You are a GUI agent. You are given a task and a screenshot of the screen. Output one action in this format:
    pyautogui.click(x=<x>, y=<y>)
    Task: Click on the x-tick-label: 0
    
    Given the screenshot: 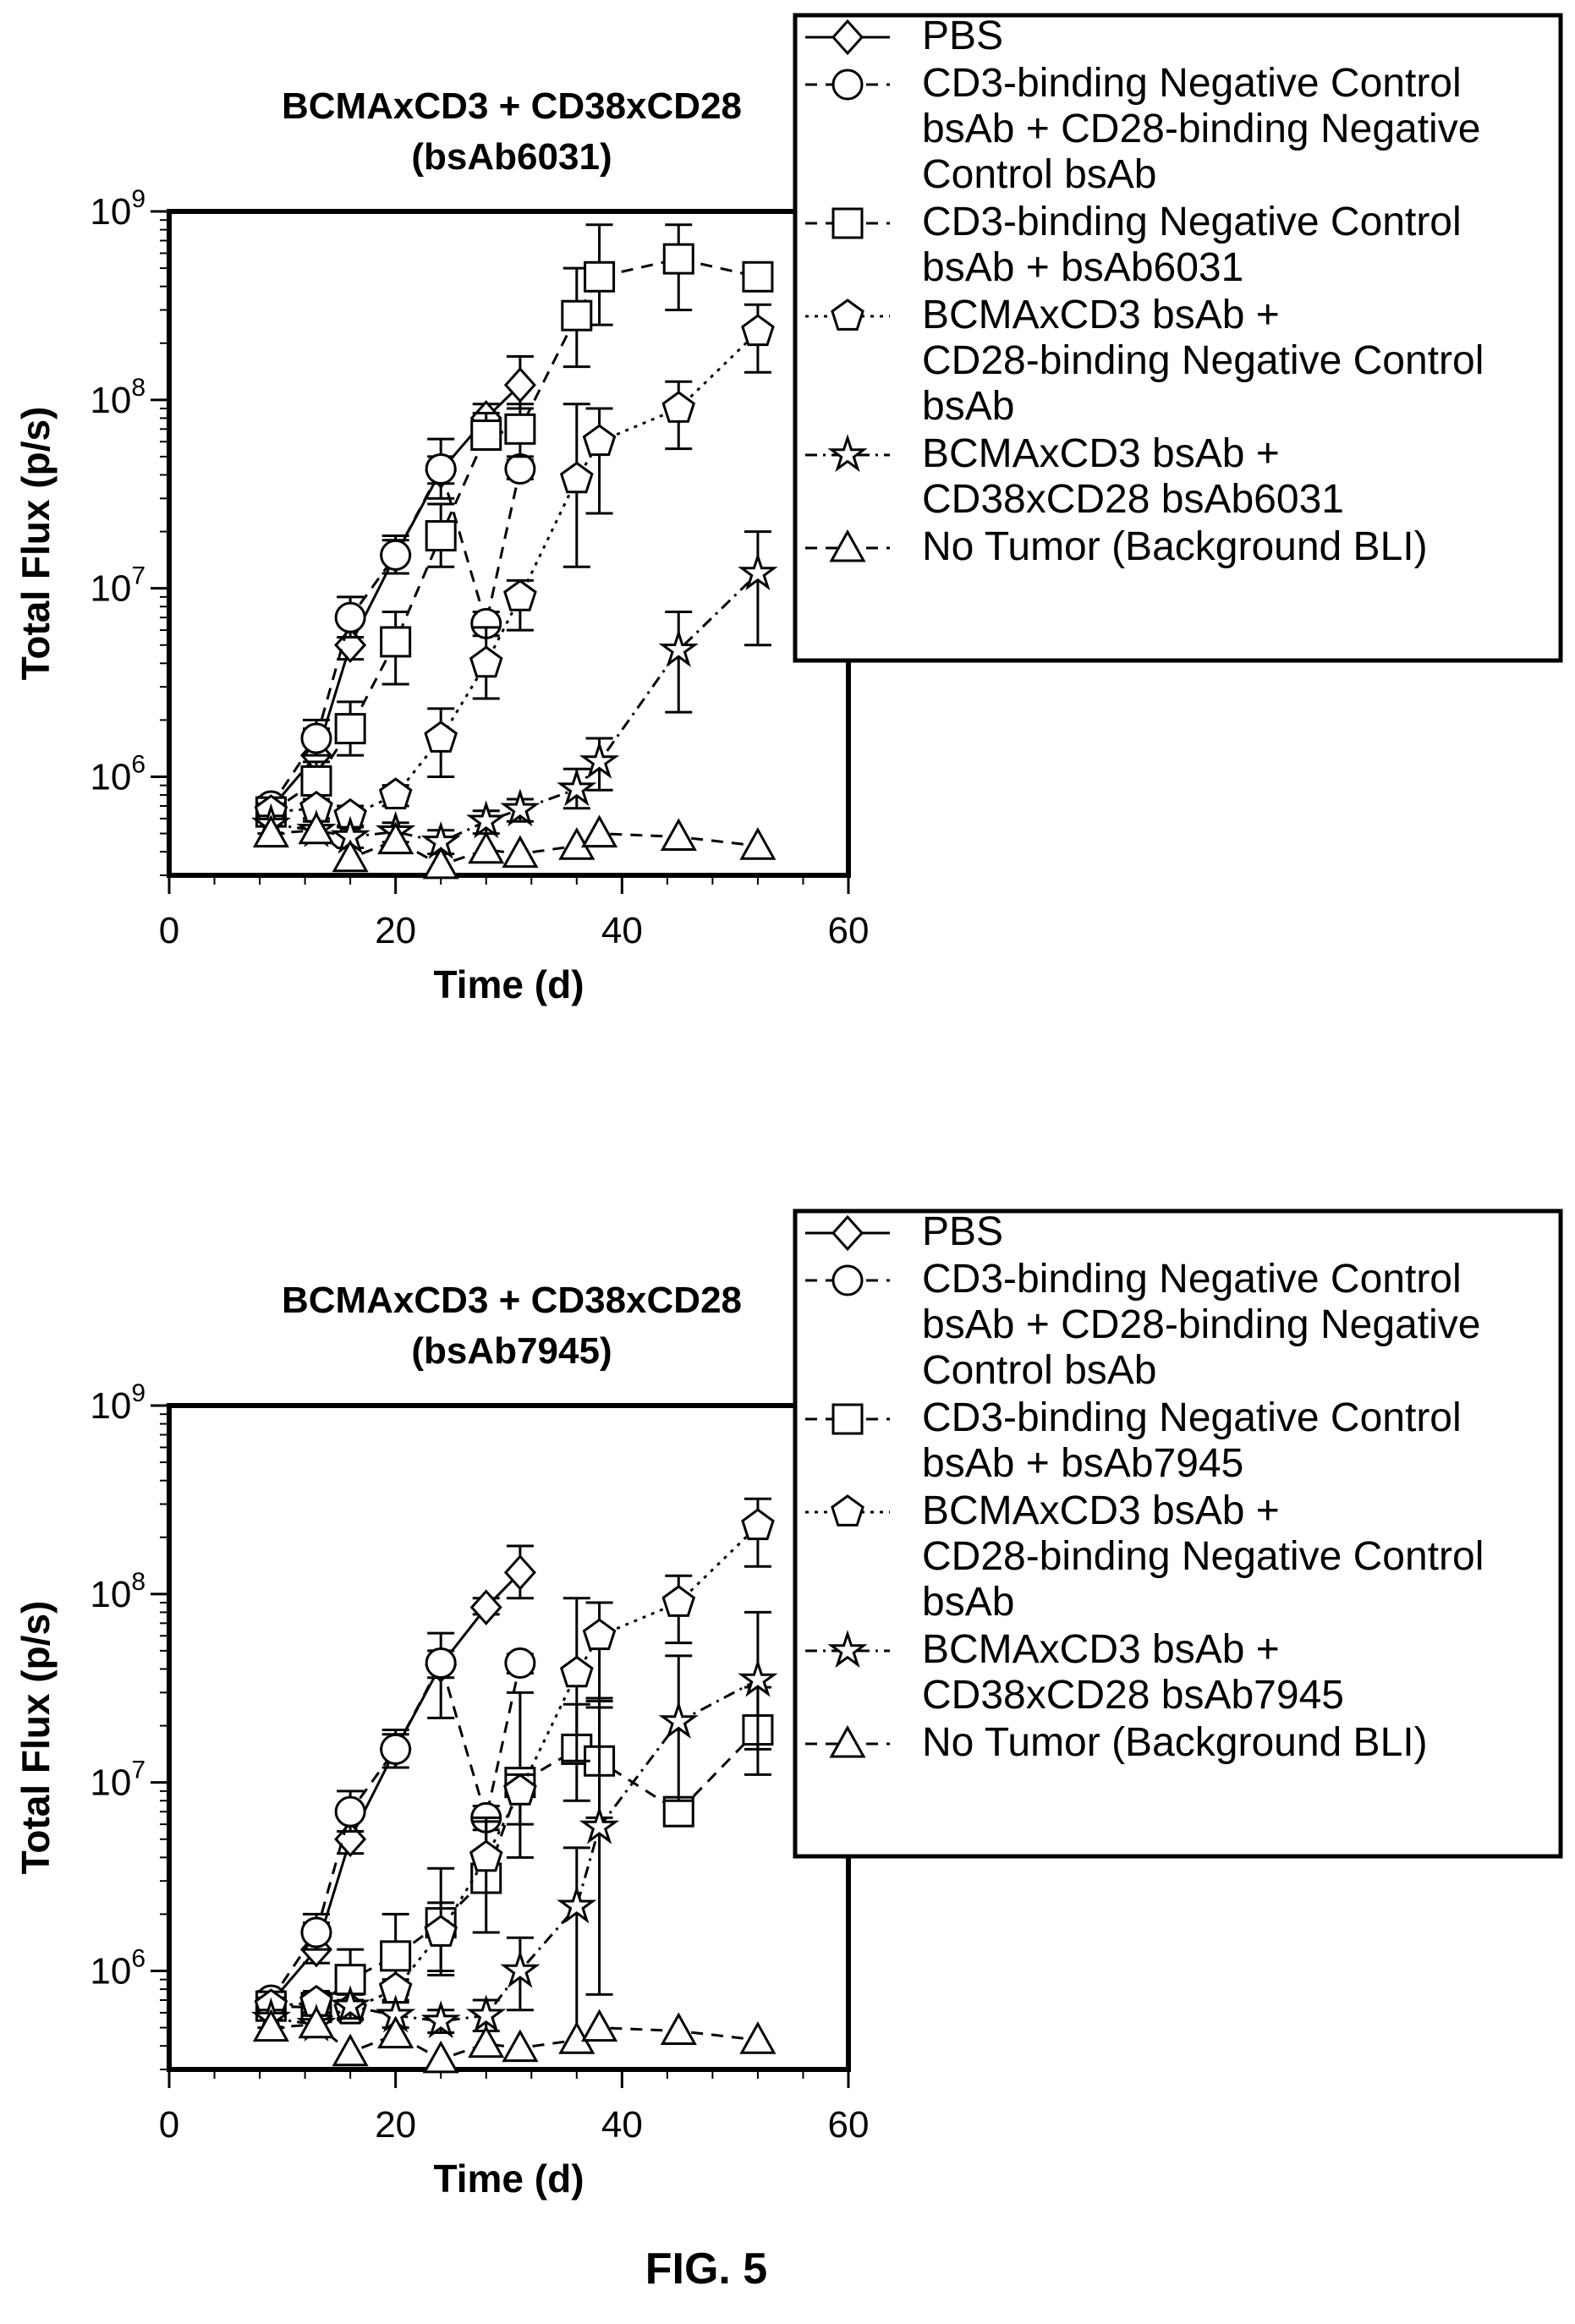 What is the action you would take?
    pyautogui.click(x=169, y=930)
    